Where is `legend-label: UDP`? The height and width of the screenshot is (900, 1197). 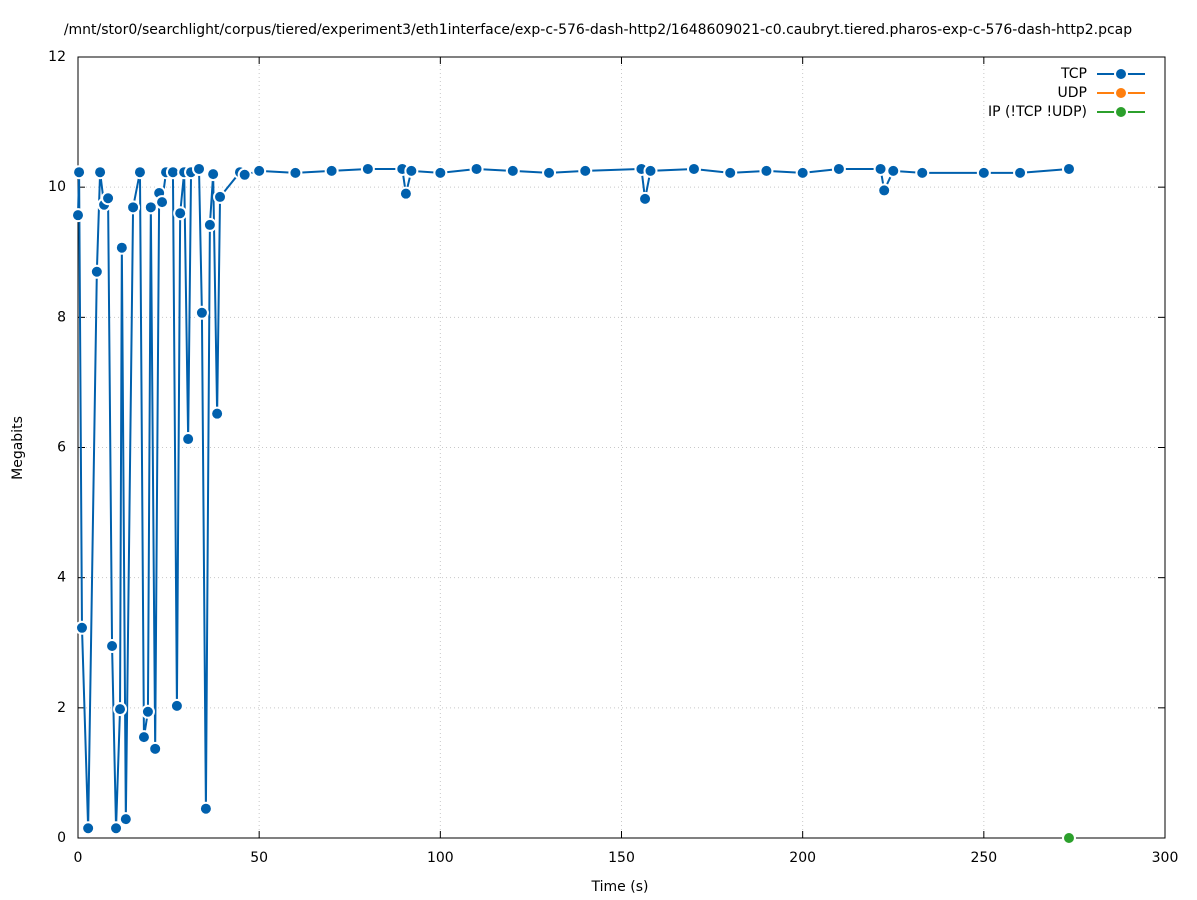 legend-label: UDP is located at coordinates (1072, 93).